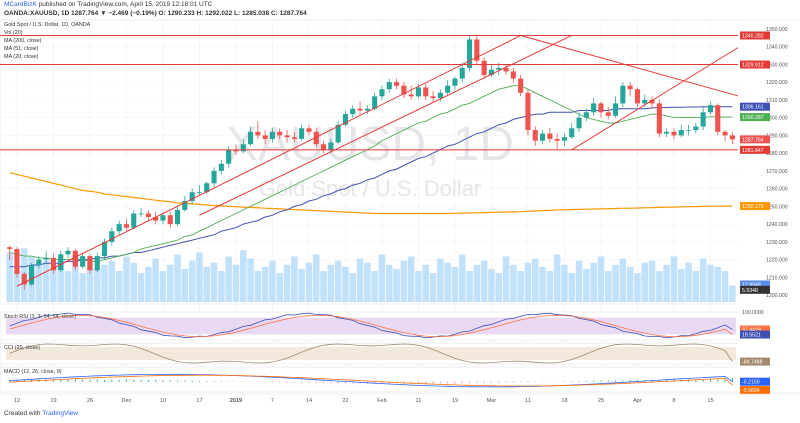  Describe the element at coordinates (755, 289) in the screenshot. I see `price-mark-badge` at that location.